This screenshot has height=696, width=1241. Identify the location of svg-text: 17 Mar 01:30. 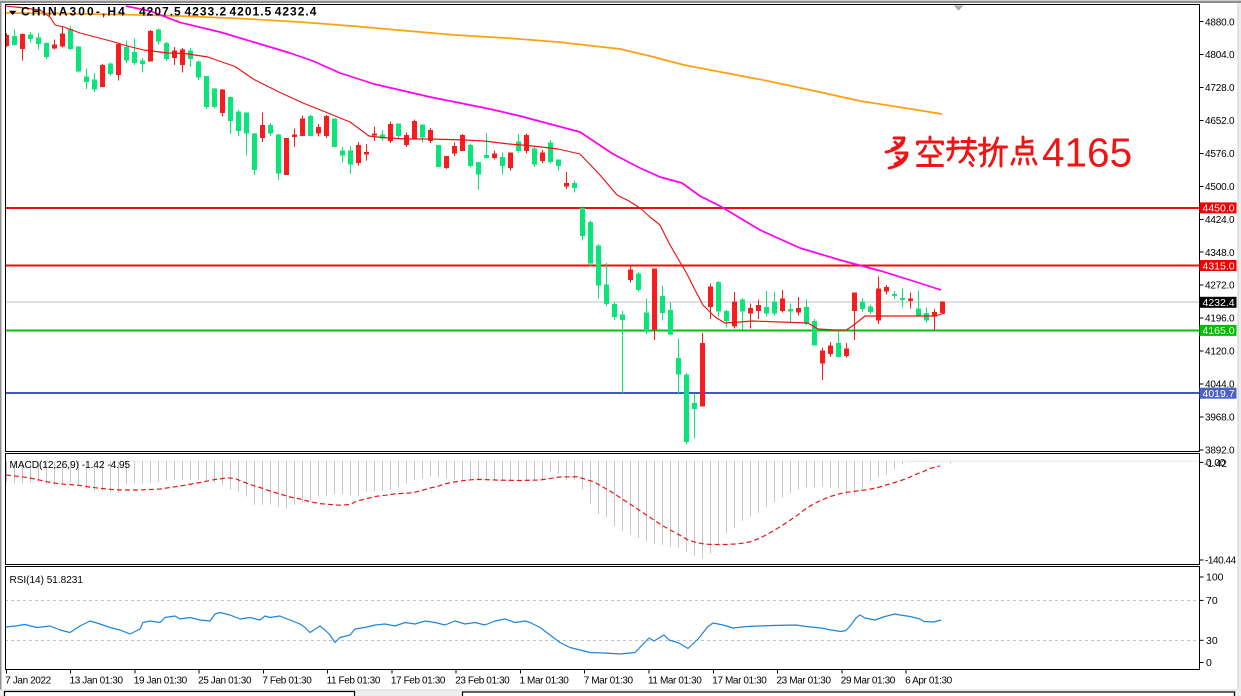
(739, 681).